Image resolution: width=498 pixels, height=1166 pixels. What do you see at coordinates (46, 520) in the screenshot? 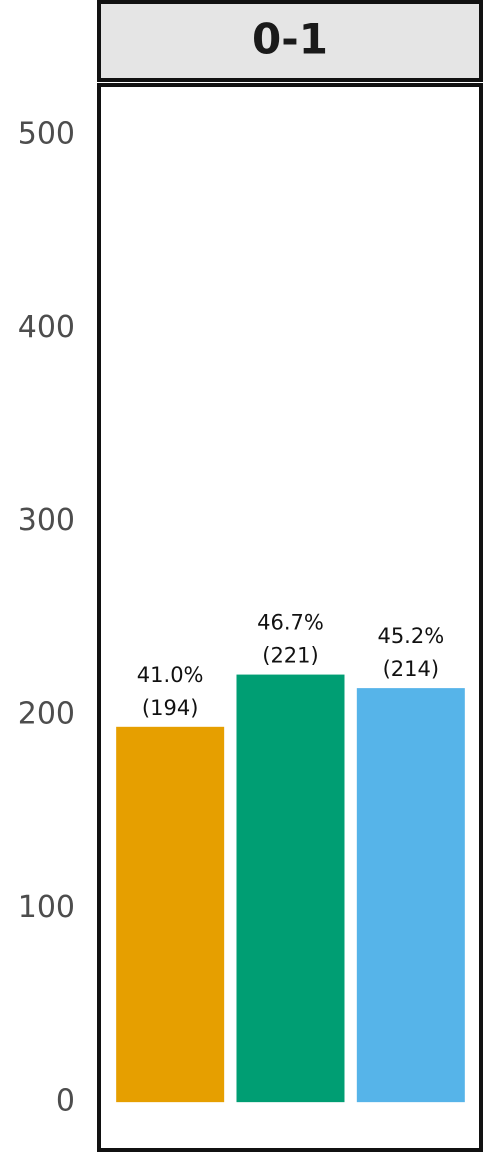
I see `y-tick-label: 300` at bounding box center [46, 520].